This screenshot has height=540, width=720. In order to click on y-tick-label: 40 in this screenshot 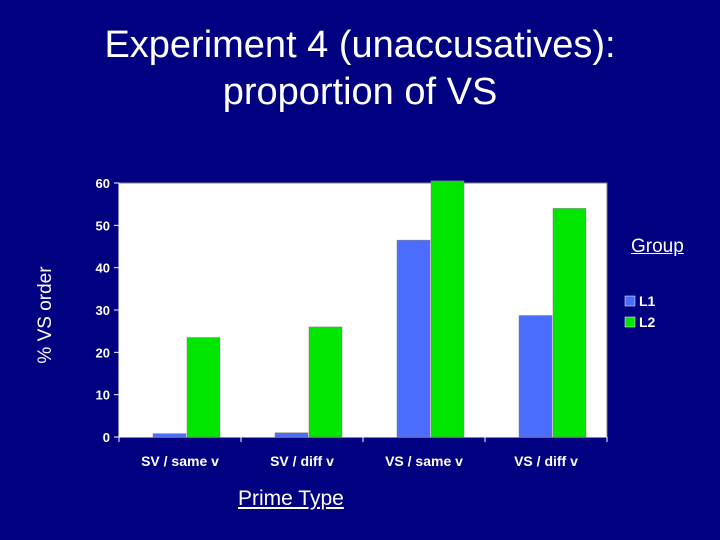, I will do `click(103, 268)`.